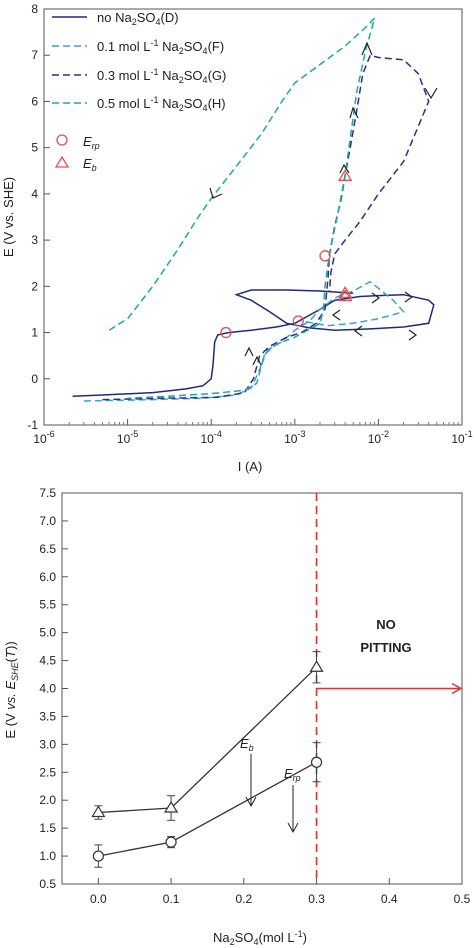  I want to click on legend-erp-circle, so click(62, 140).